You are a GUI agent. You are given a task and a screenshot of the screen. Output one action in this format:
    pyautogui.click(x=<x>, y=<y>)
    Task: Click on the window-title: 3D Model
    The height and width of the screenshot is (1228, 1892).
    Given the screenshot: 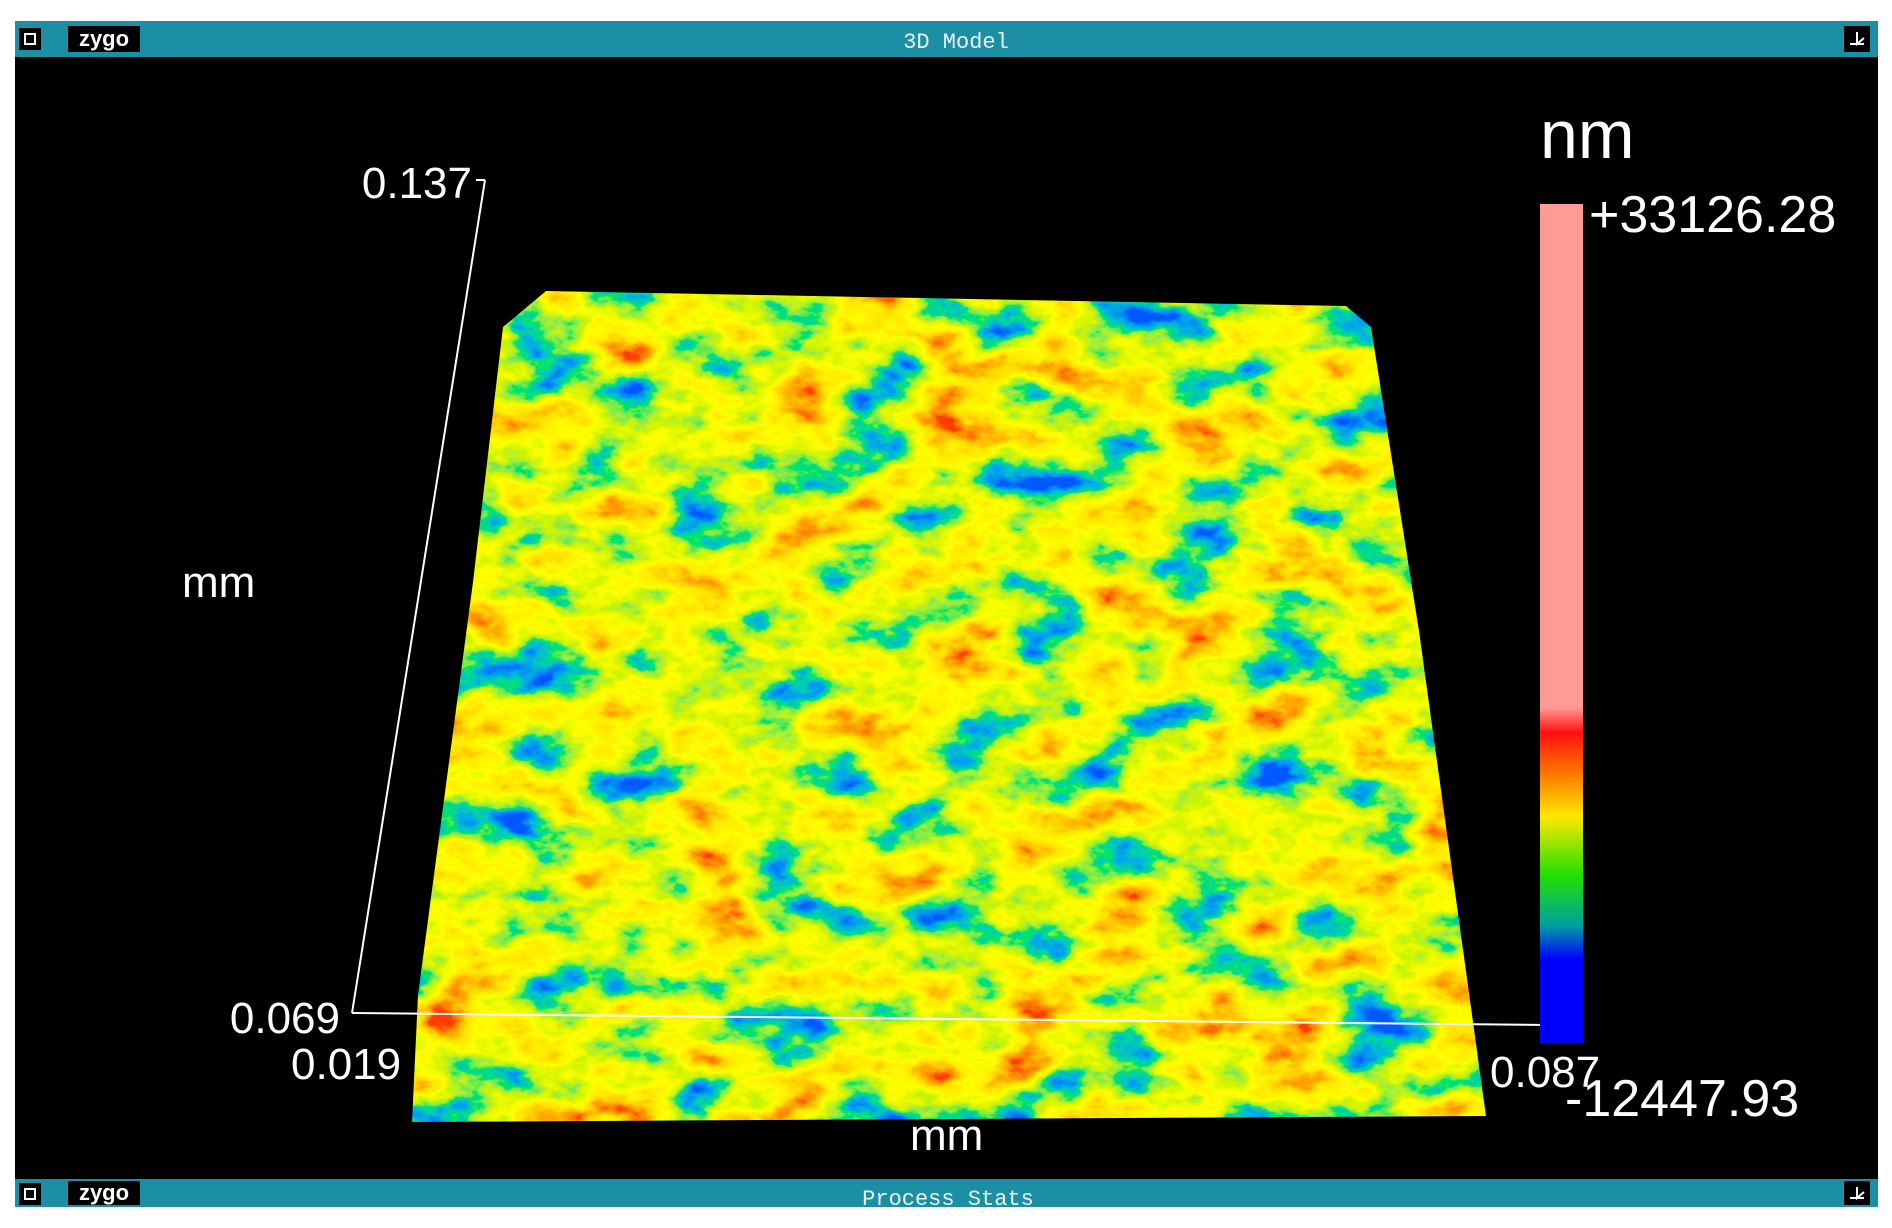 What is the action you would take?
    pyautogui.click(x=956, y=42)
    